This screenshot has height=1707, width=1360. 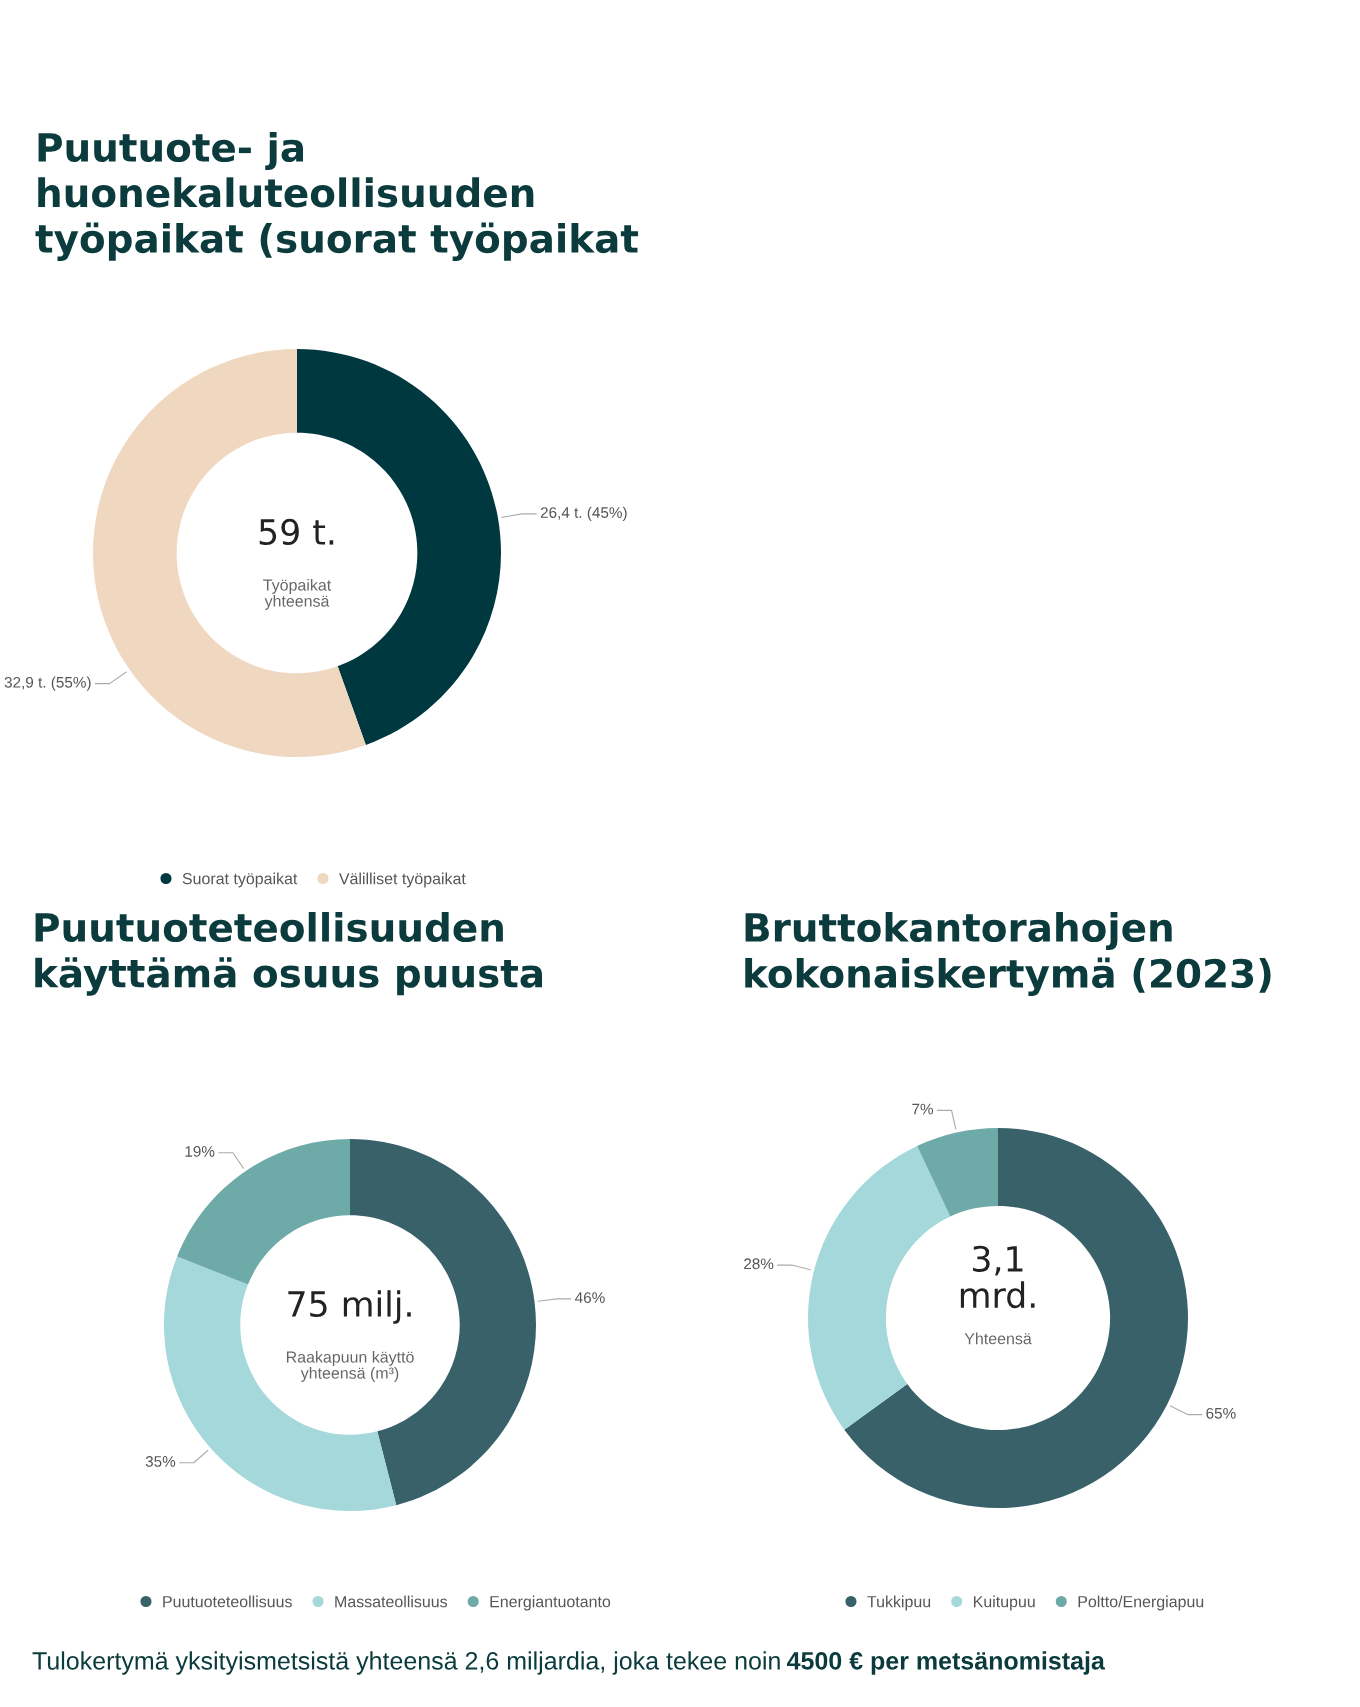 What do you see at coordinates (1221, 1413) in the screenshot?
I see `data-label: 65%` at bounding box center [1221, 1413].